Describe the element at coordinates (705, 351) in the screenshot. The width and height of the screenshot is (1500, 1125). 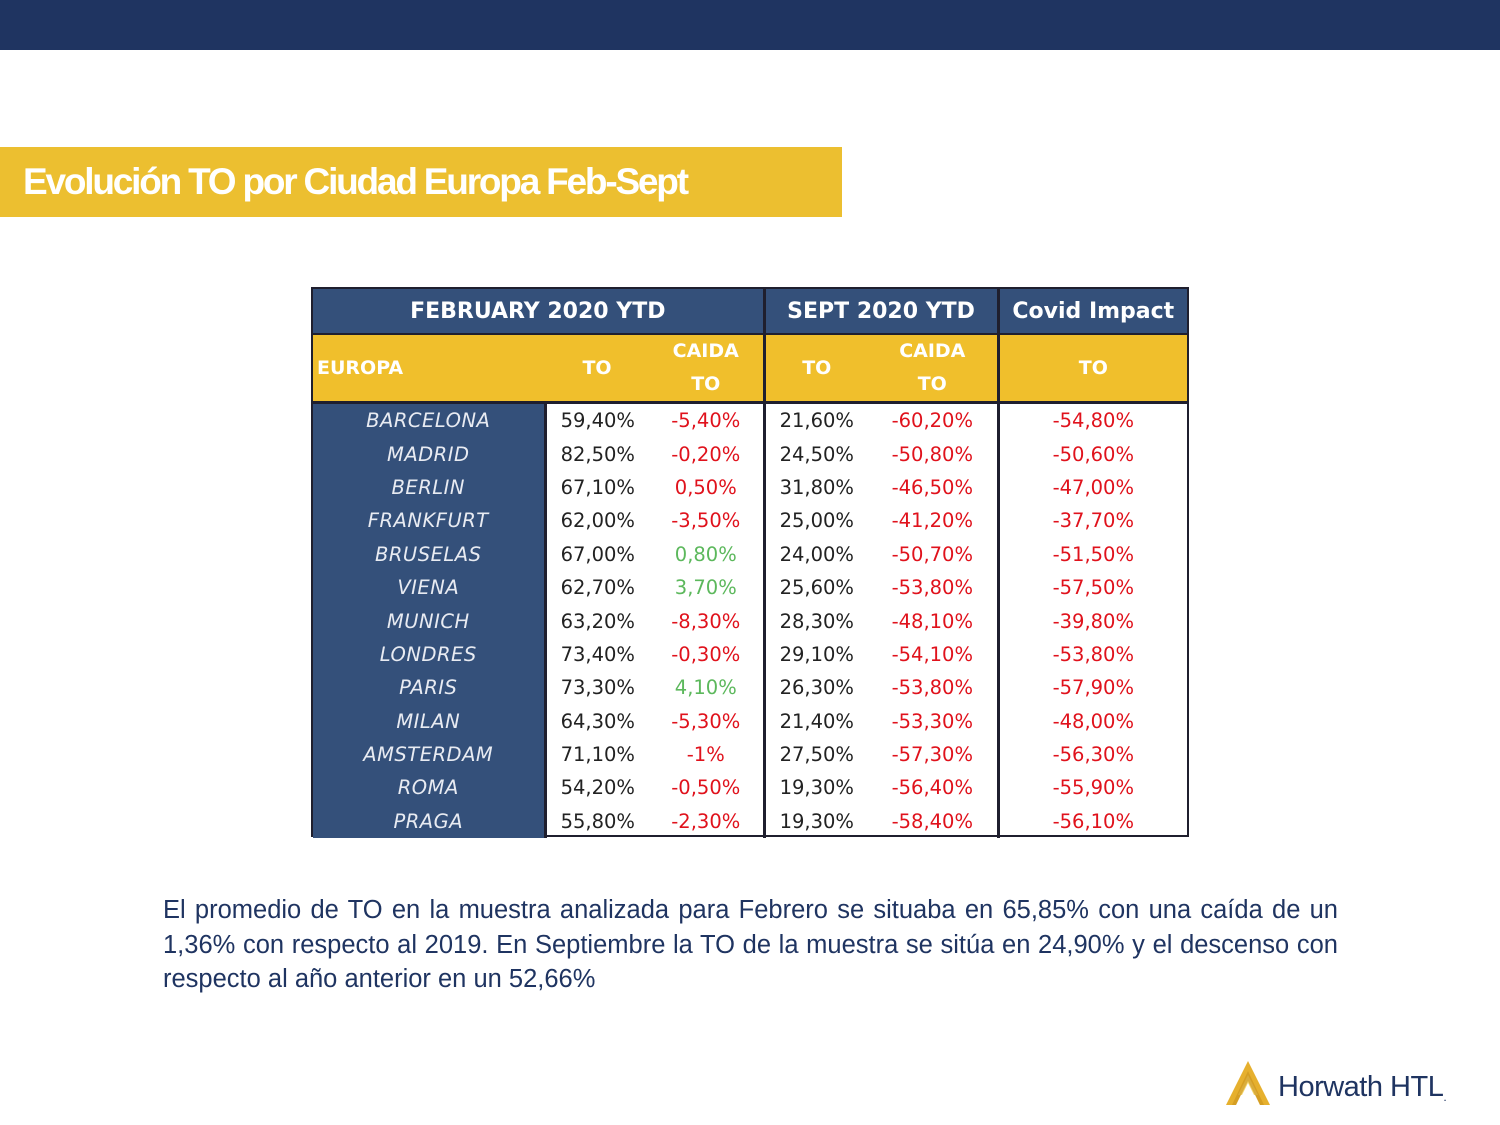
I see `header-feb-caida-line1: CAIDA` at that location.